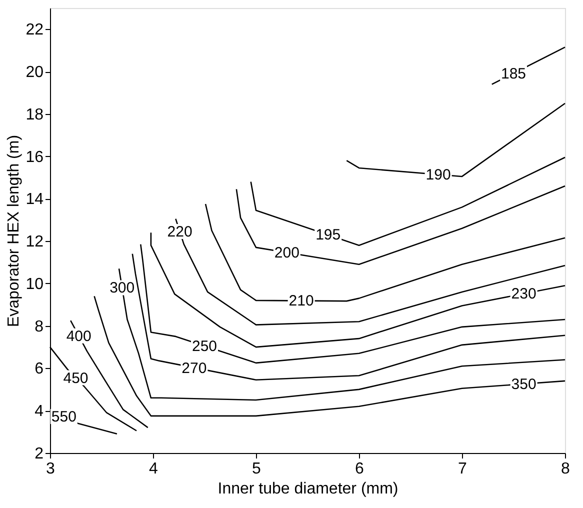  Describe the element at coordinates (35, 199) in the screenshot. I see `y-tick-label: 14` at that location.